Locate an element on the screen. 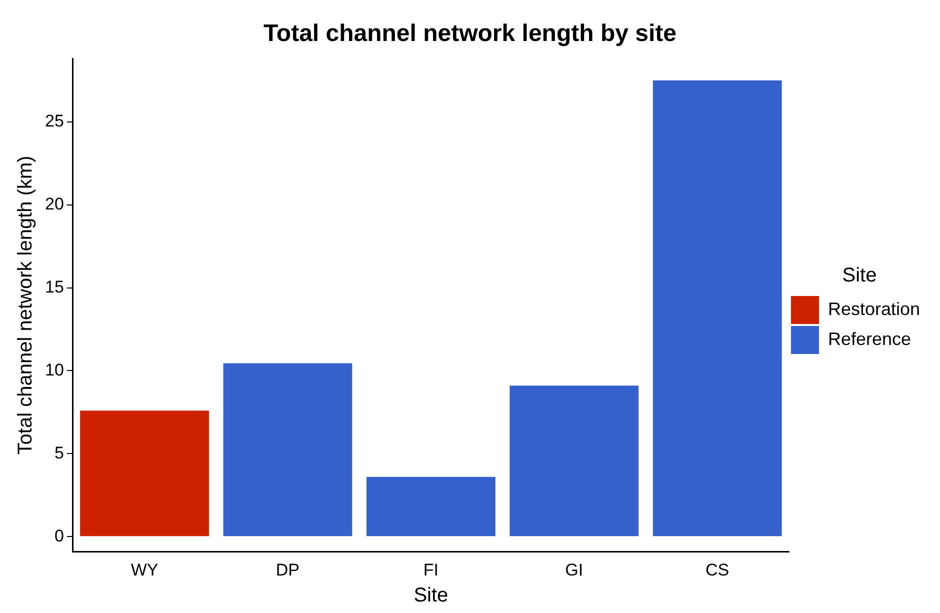 Image resolution: width=940 pixels, height=613 pixels. y-tick-label: 0 is located at coordinates (59, 536).